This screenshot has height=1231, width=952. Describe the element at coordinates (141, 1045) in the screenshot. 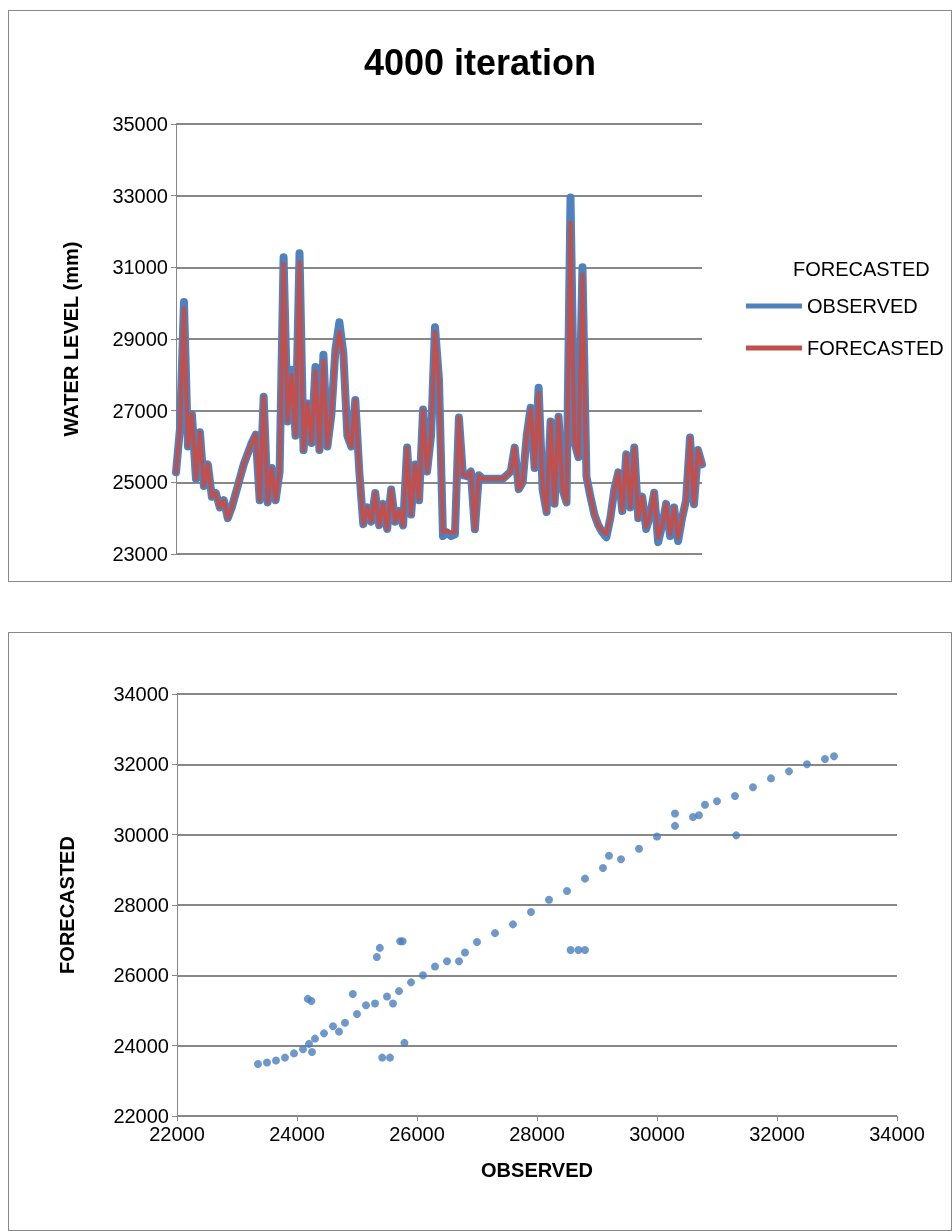

I see `y-tick-label: 24000` at that location.